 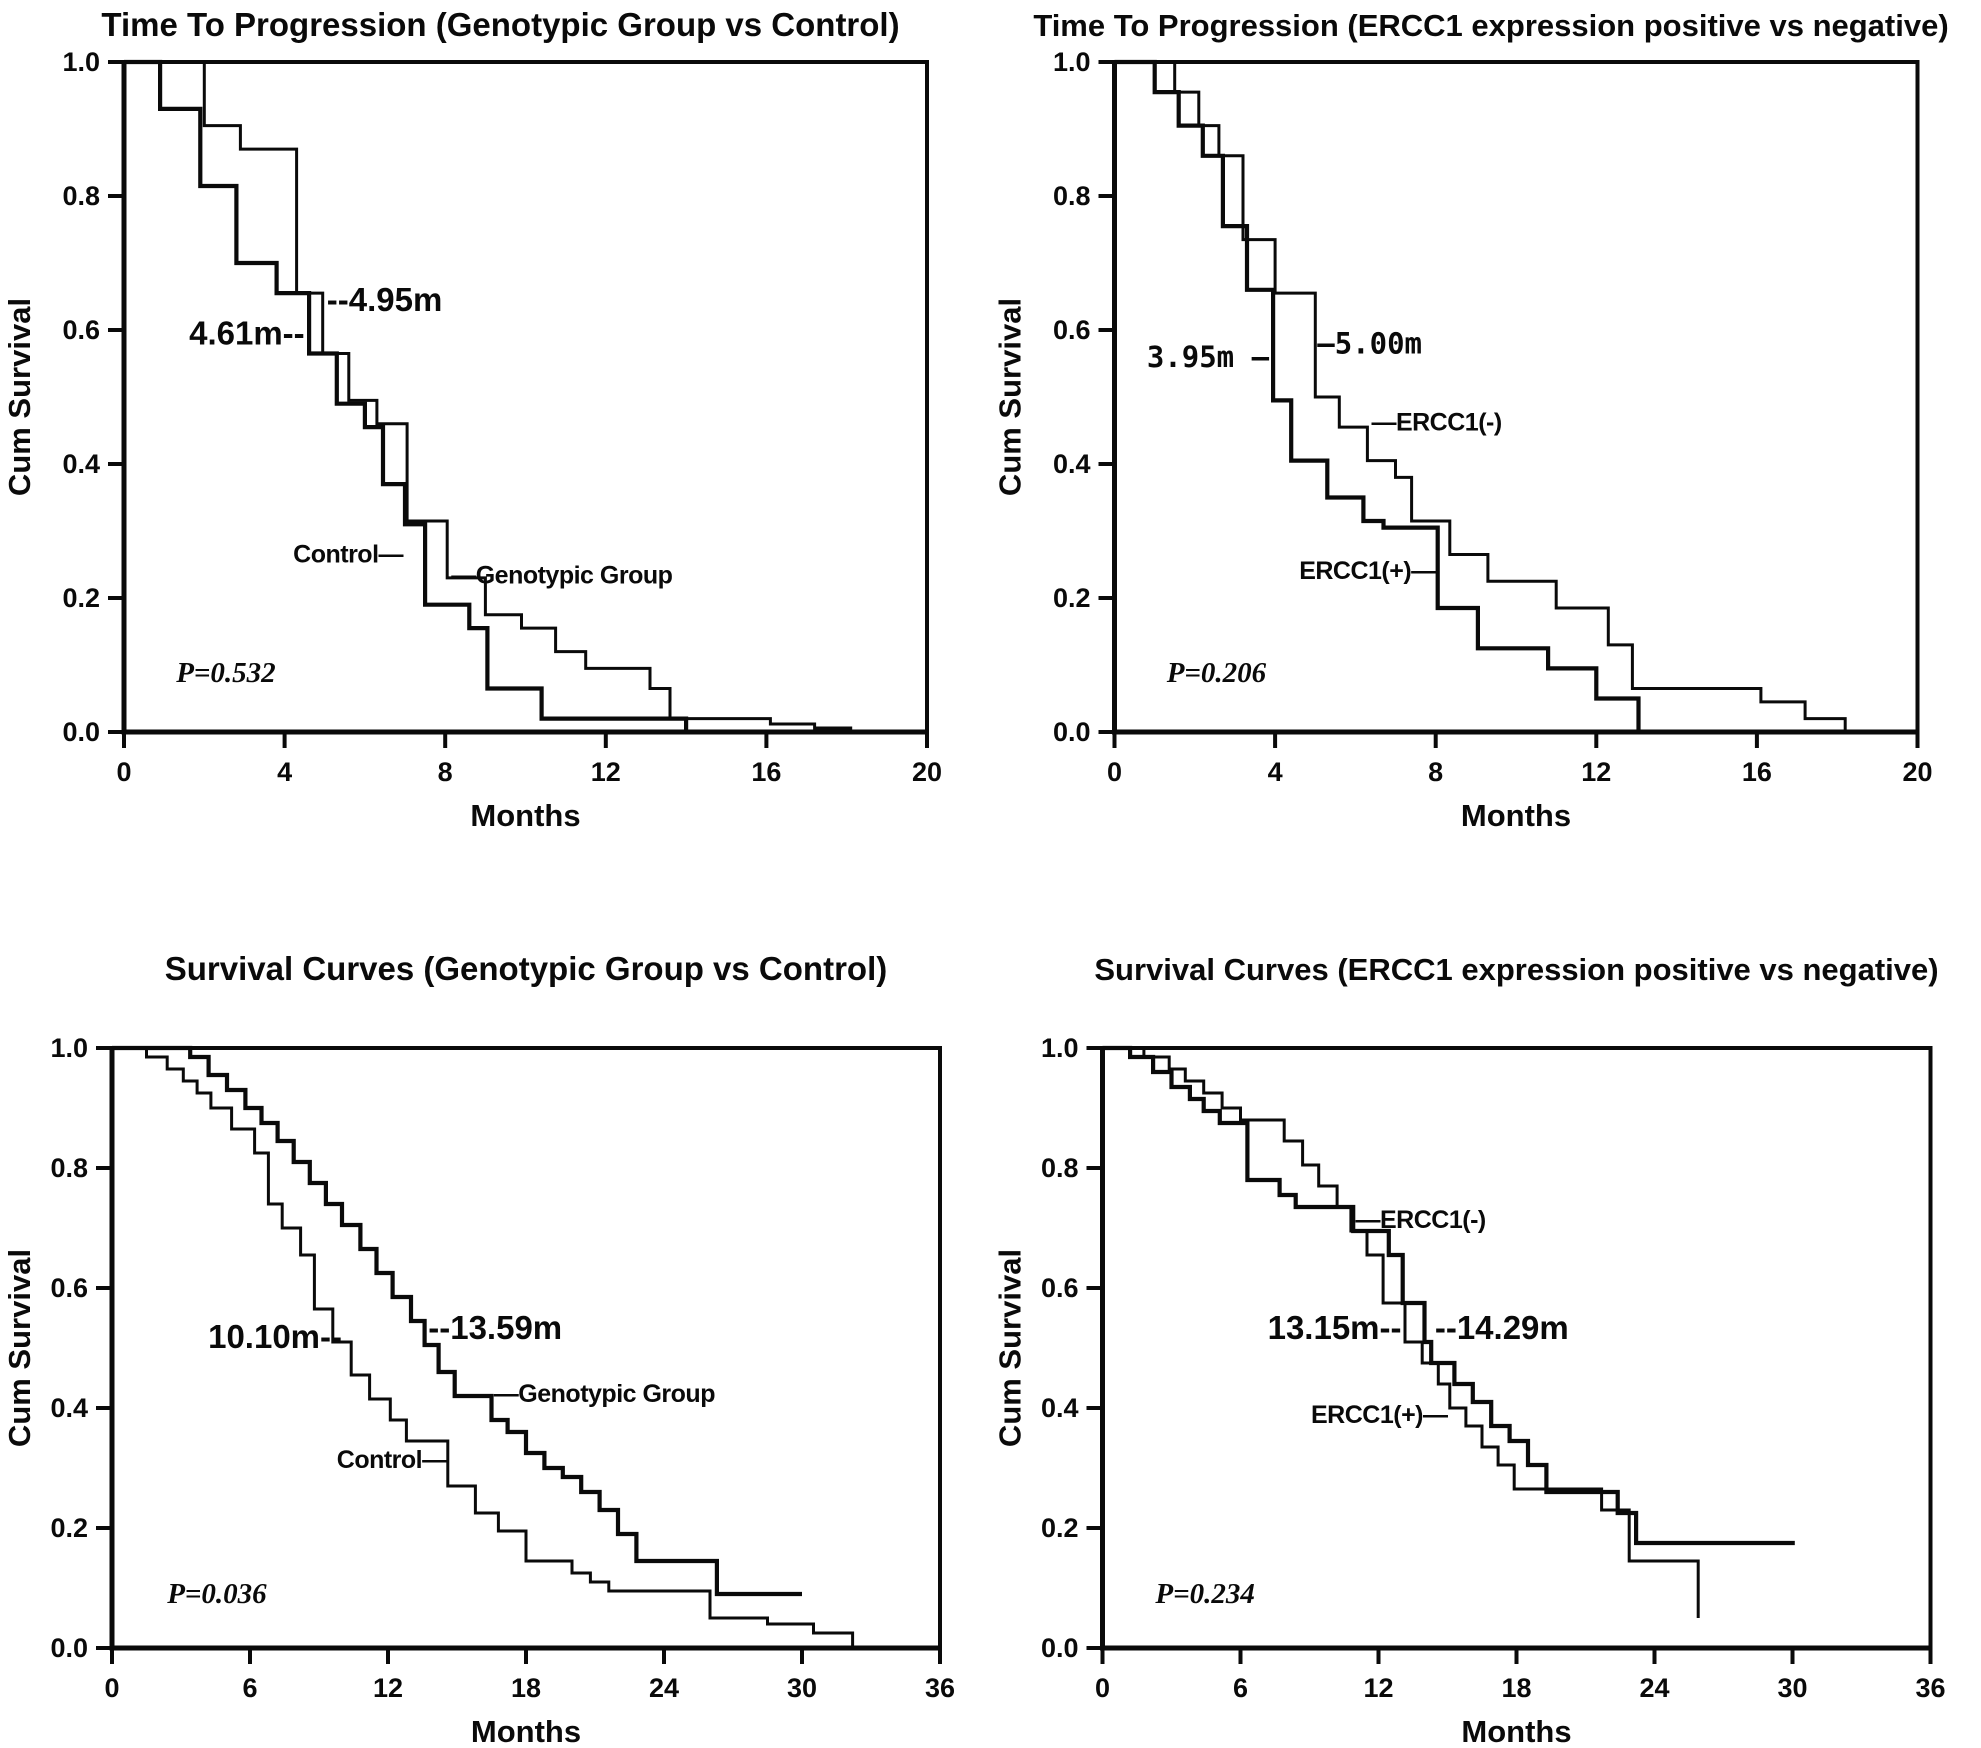 I want to click on x-tick-label: 6, so click(x=249, y=1688).